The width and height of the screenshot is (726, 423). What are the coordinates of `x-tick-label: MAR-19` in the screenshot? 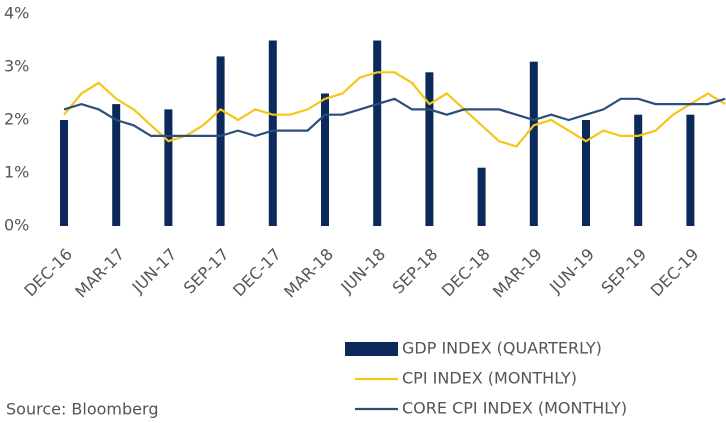 It's located at (517, 273).